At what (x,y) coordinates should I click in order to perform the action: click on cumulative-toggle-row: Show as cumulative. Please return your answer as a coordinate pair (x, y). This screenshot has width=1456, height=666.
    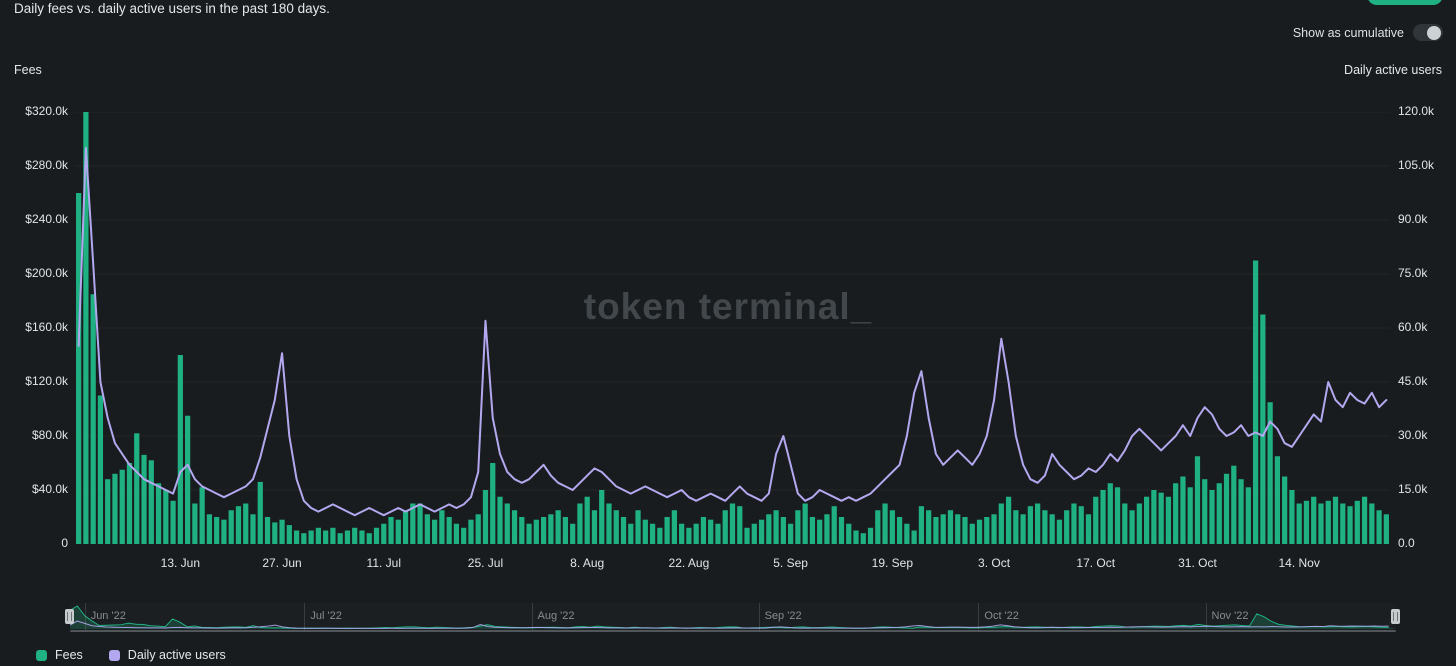
    Looking at the image, I should click on (1368, 32).